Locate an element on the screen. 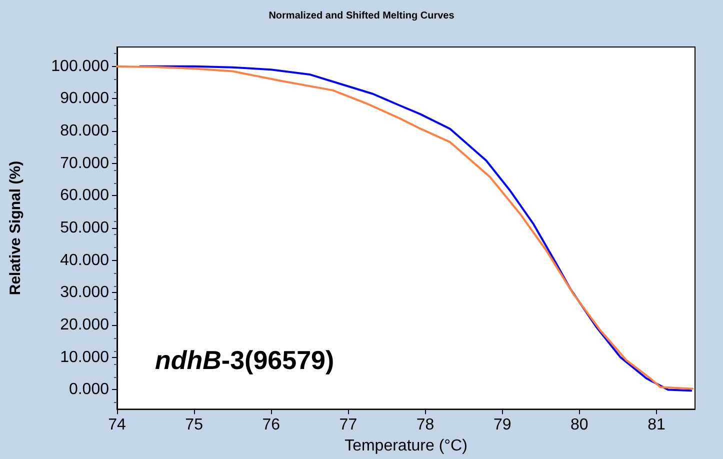 The height and width of the screenshot is (459, 723). y-tick-label: 30.000 is located at coordinates (85, 293).